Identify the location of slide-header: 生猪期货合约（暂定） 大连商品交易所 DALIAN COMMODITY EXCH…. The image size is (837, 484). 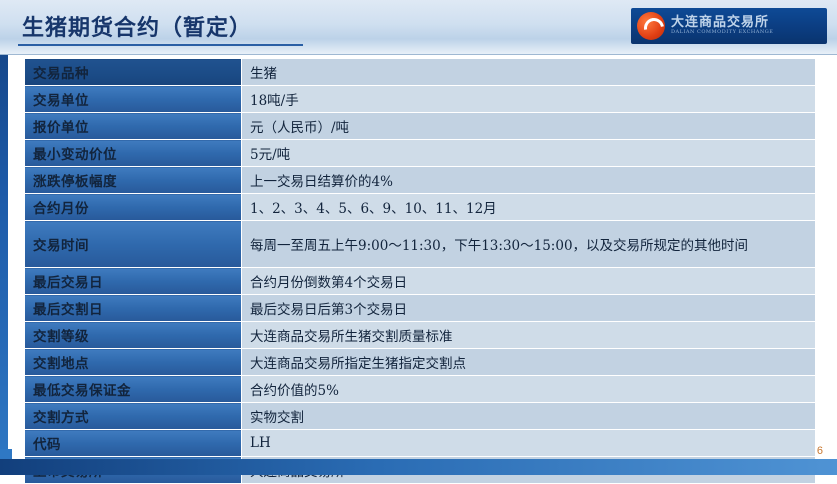
(418, 27).